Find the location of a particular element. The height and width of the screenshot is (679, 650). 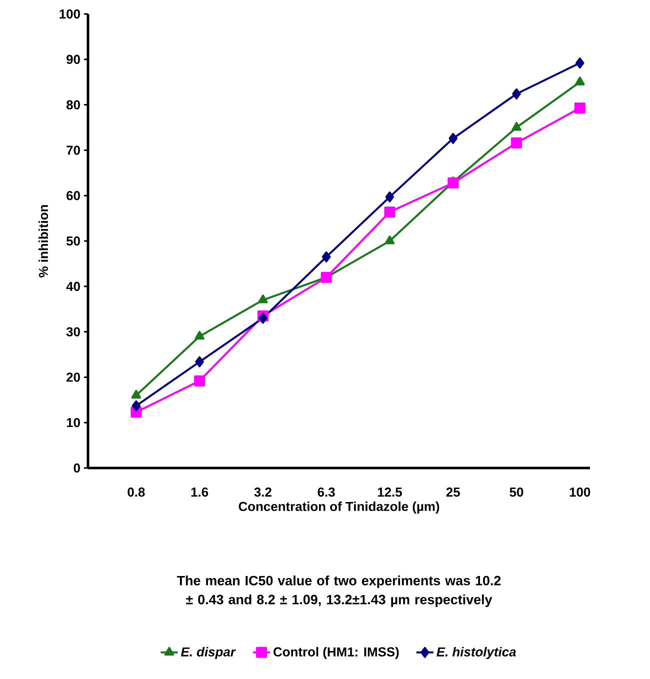

y-tick-label: 100 is located at coordinates (70, 14).